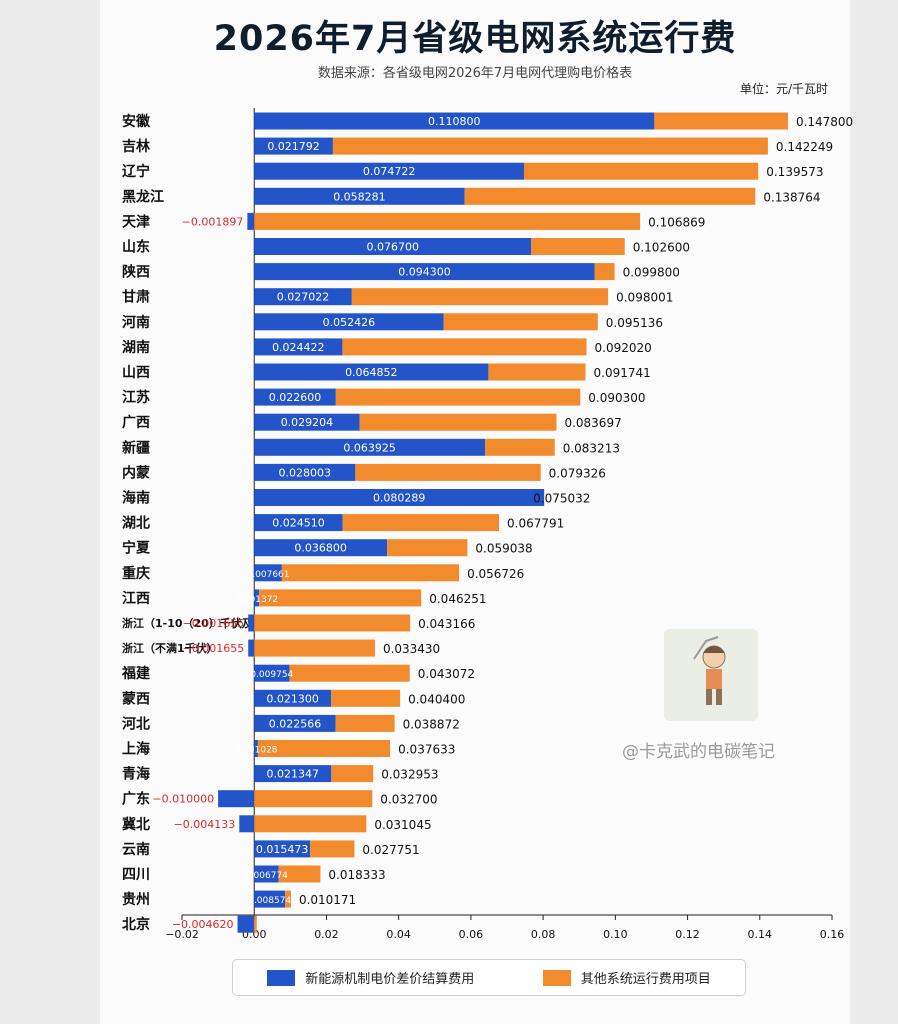  I want to click on bar-new-energy-value: 0.007661, so click(268, 575).